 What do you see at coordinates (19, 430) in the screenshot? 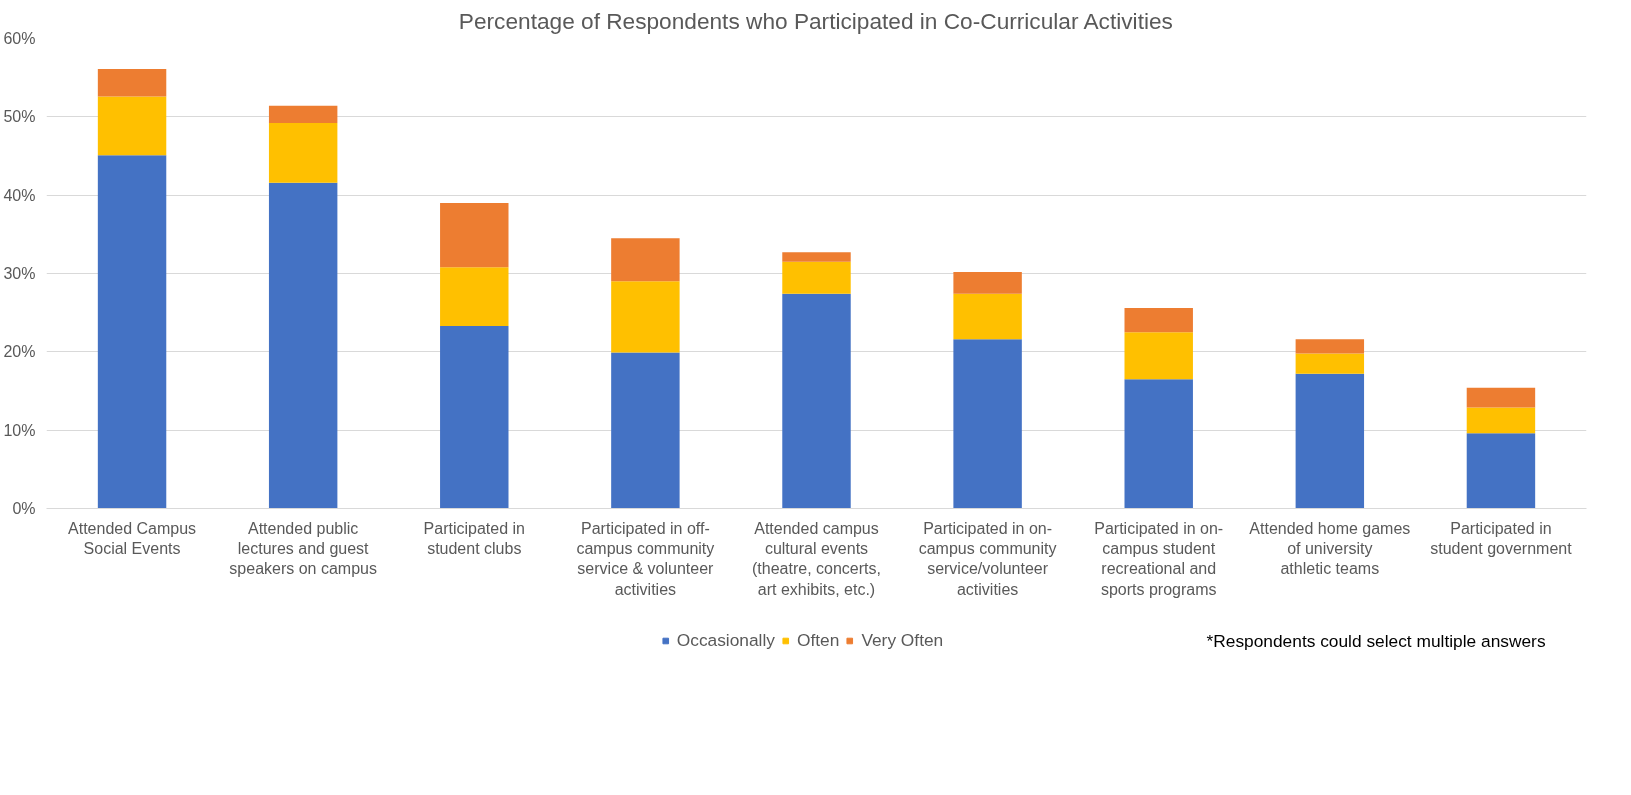
I see `y-tick-label: 10%` at bounding box center [19, 430].